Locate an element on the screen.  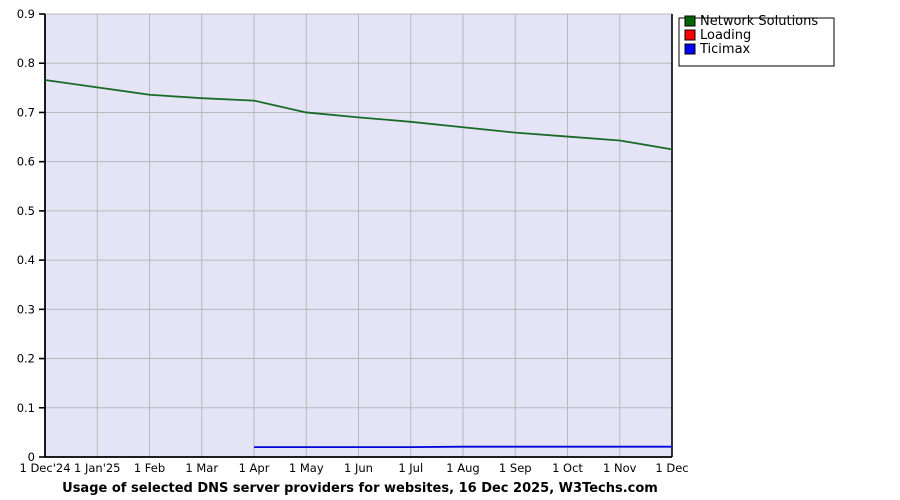
x-tick-label: 1 Aug is located at coordinates (462, 468).